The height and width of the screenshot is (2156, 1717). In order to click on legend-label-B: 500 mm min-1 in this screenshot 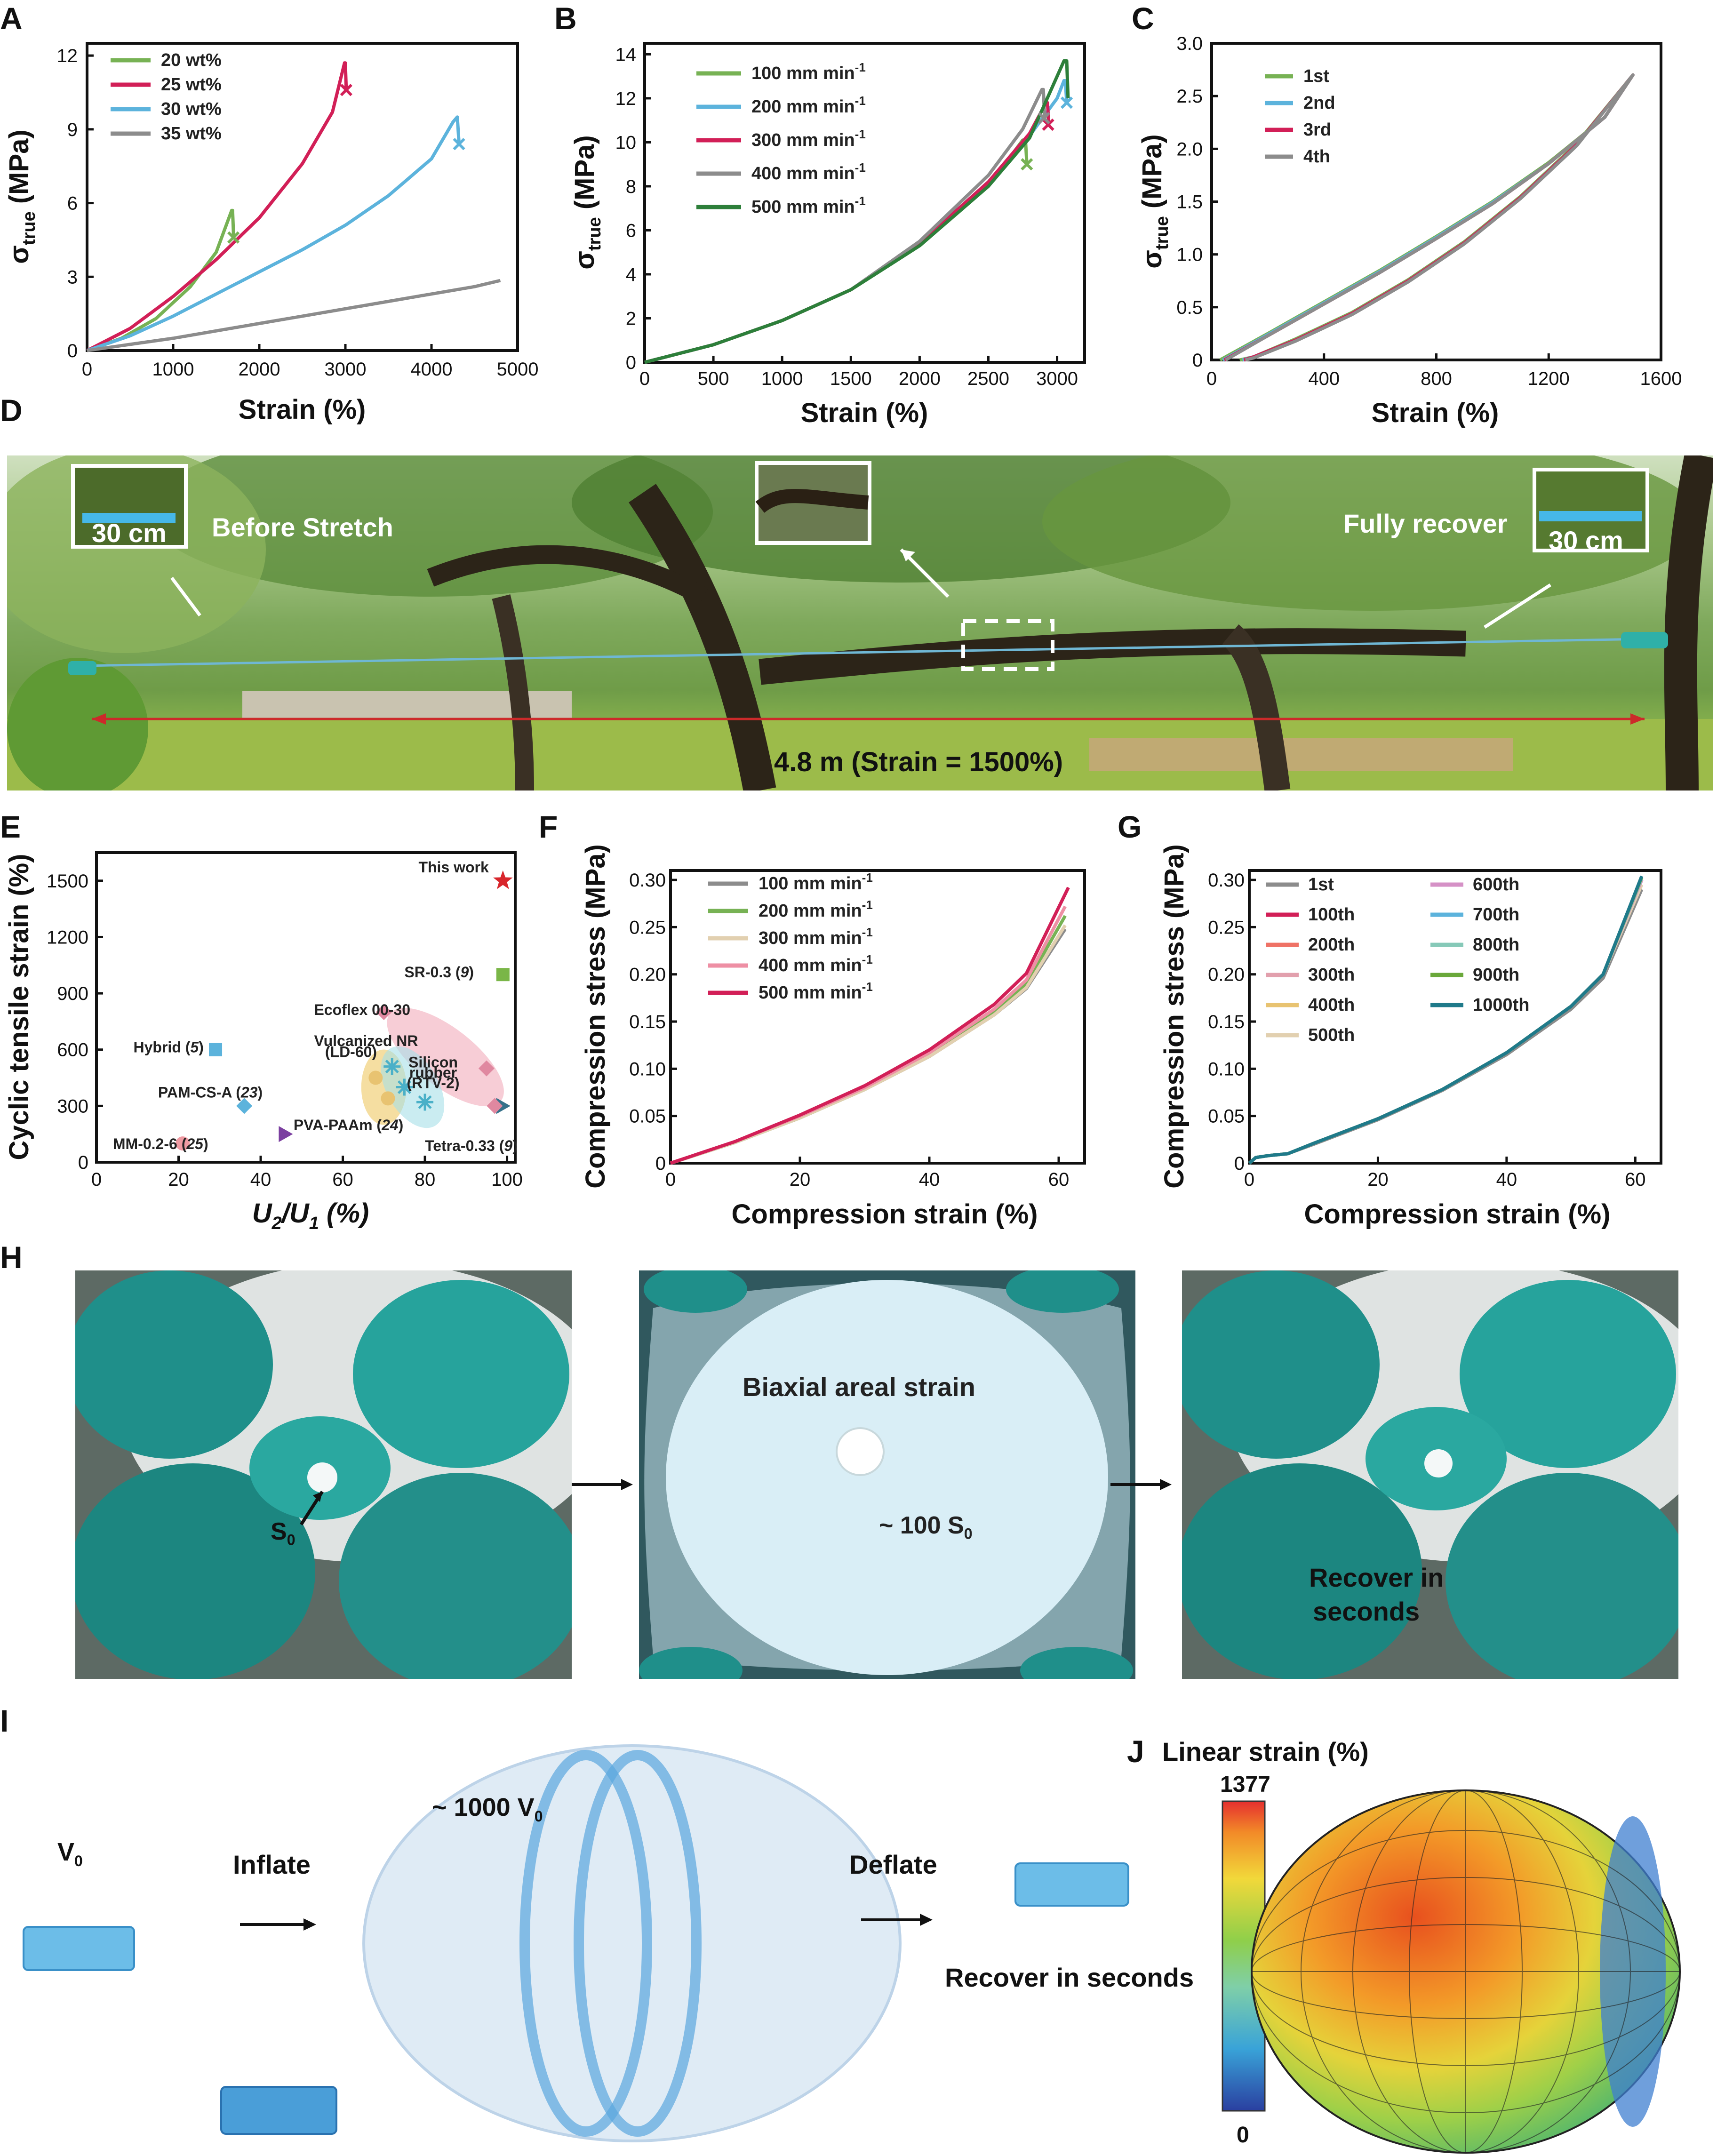, I will do `click(808, 205)`.